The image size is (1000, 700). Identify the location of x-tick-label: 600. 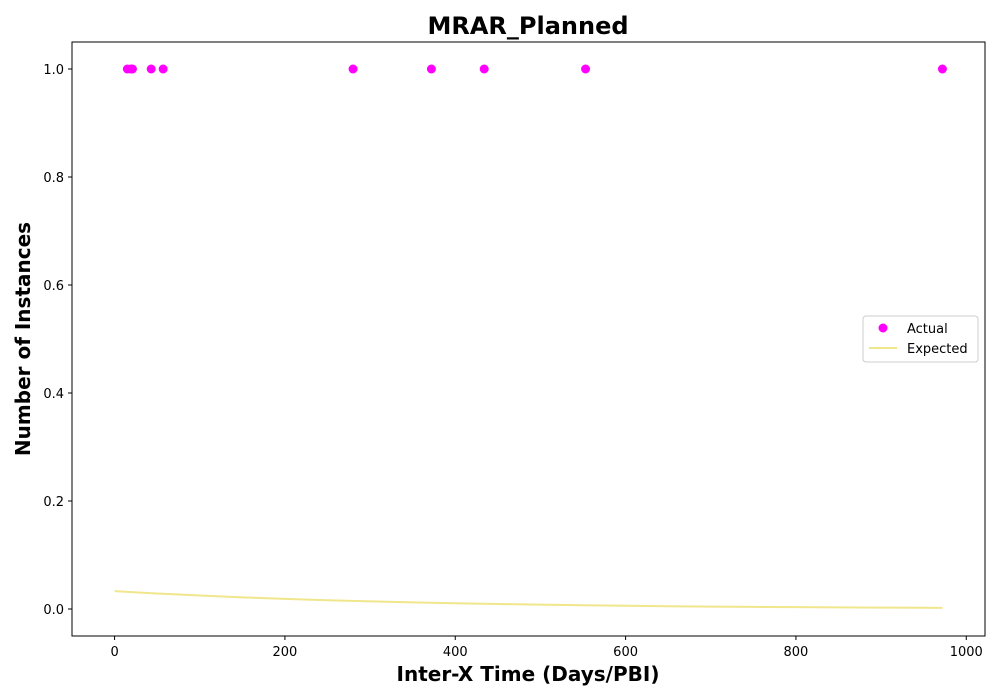
(625, 652).